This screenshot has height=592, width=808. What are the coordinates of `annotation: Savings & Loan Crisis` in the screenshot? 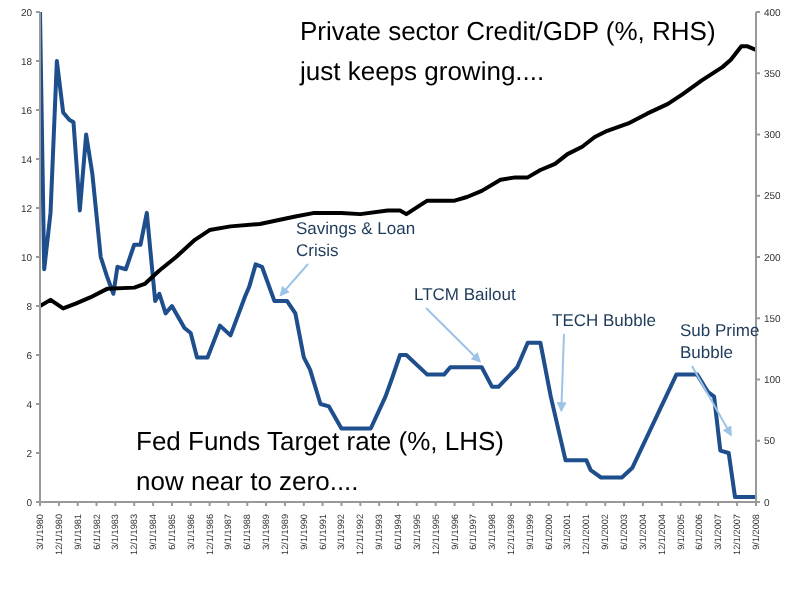 It's located at (356, 239).